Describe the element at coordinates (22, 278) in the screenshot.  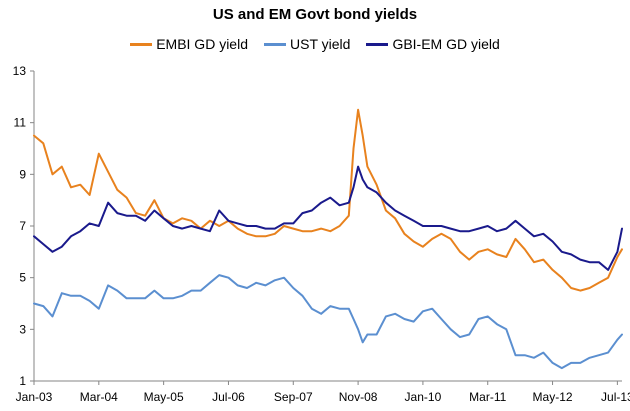
I see `y-tick-label: 5` at that location.